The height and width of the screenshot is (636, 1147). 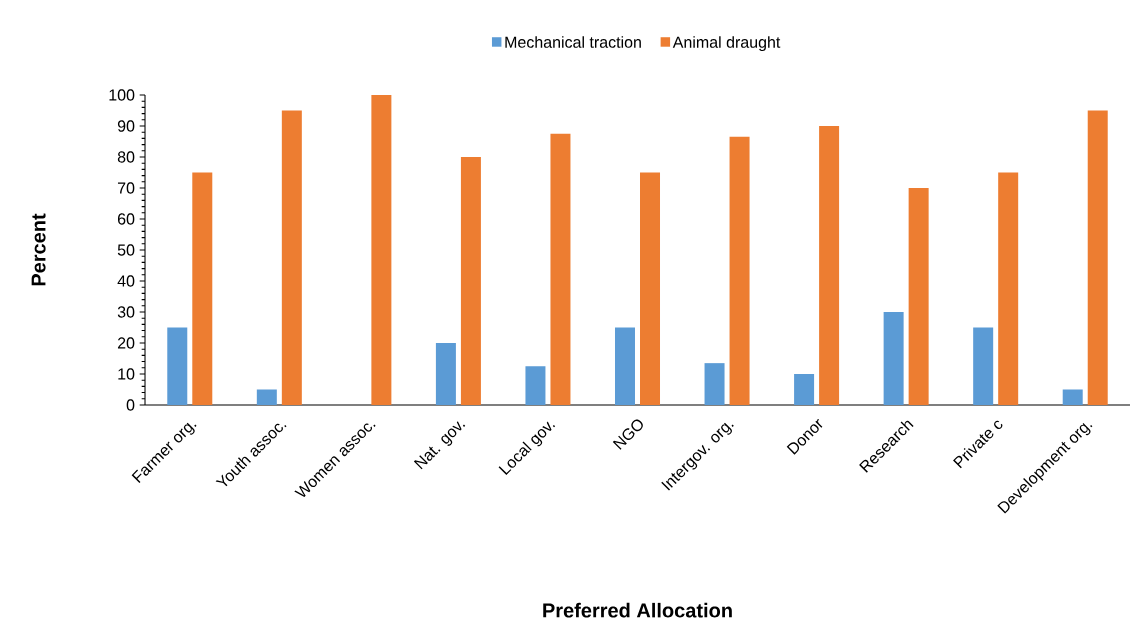 I want to click on y-tick-label: 30, so click(x=126, y=312).